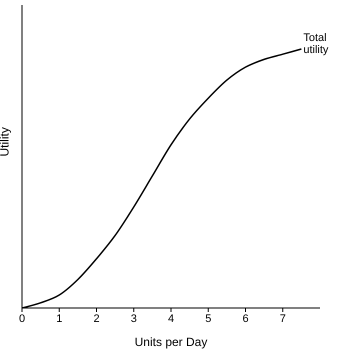  What do you see at coordinates (59, 318) in the screenshot?
I see `x-tick-label: 1` at bounding box center [59, 318].